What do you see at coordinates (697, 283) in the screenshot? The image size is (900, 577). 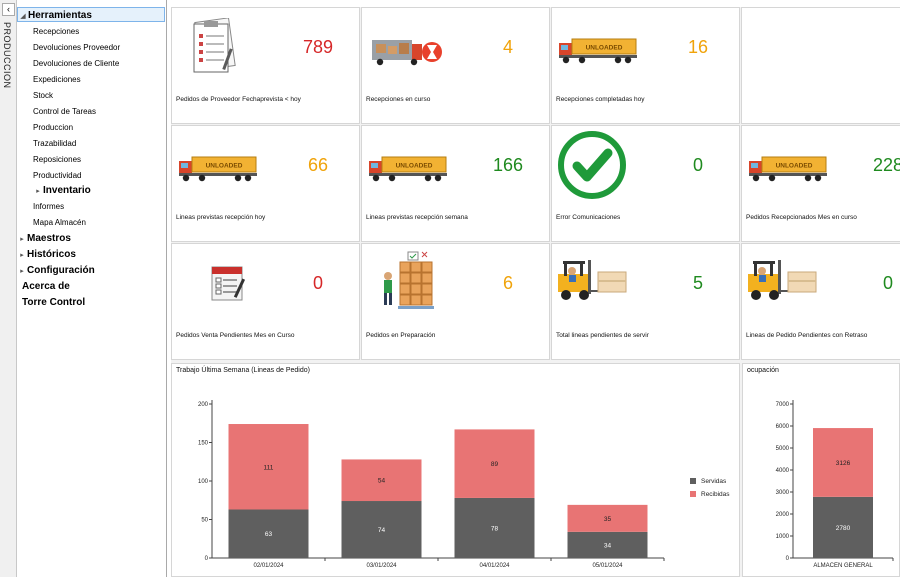 I see `kpi-value: 5` at bounding box center [697, 283].